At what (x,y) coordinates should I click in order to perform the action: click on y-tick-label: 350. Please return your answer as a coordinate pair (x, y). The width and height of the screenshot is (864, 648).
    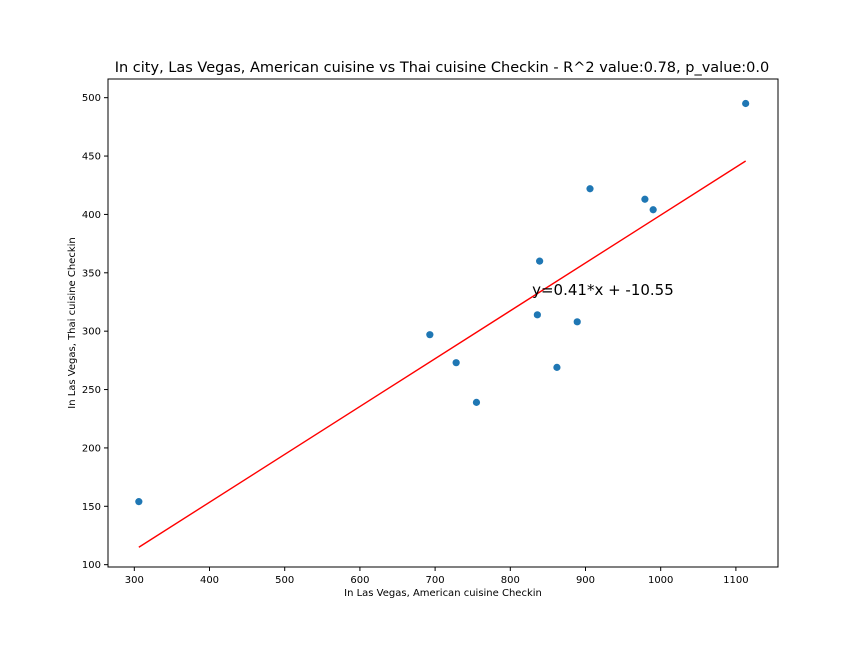
    Looking at the image, I should click on (91, 273).